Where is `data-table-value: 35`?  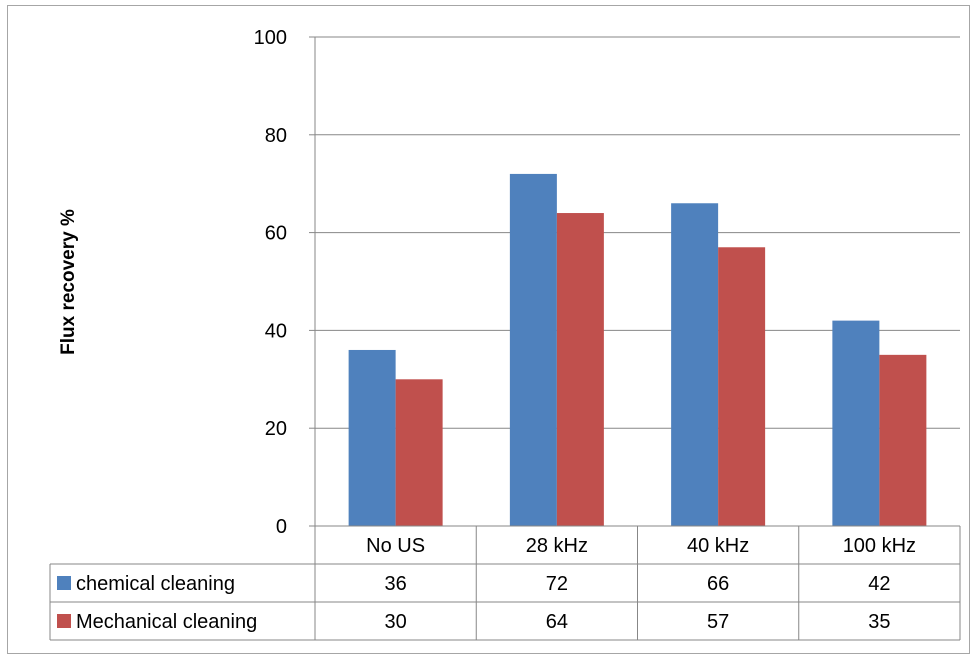 data-table-value: 35 is located at coordinates (879, 622).